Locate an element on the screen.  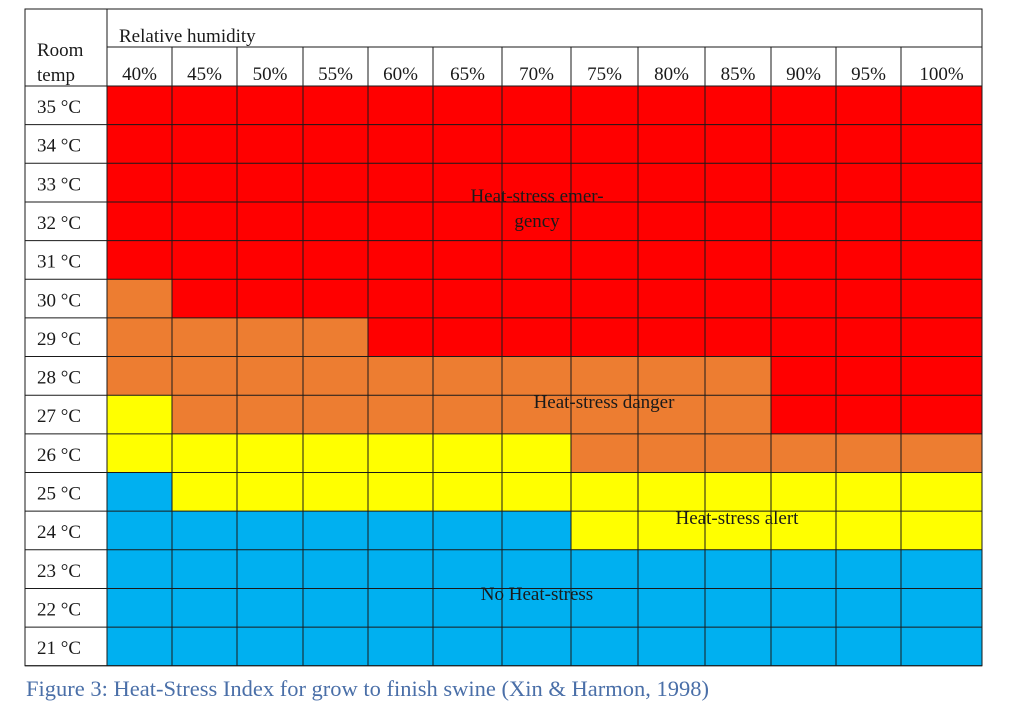
region-label-alert: Heat-stress alert is located at coordinates (738, 518).